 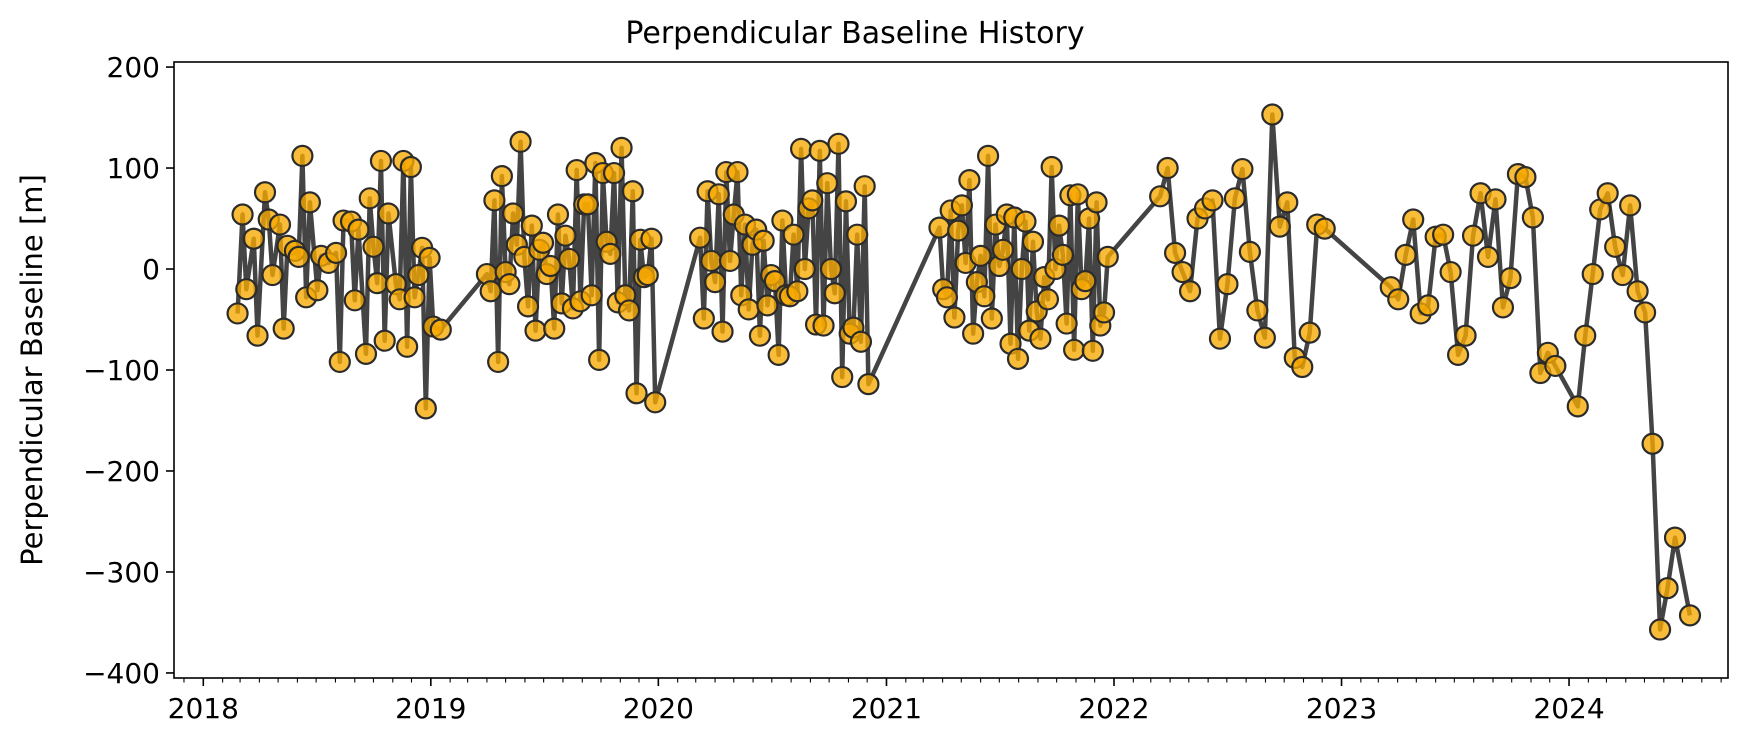 What do you see at coordinates (128, 370) in the screenshot?
I see `y-axis: 200 100 0 −100 −200 −300 −400` at bounding box center [128, 370].